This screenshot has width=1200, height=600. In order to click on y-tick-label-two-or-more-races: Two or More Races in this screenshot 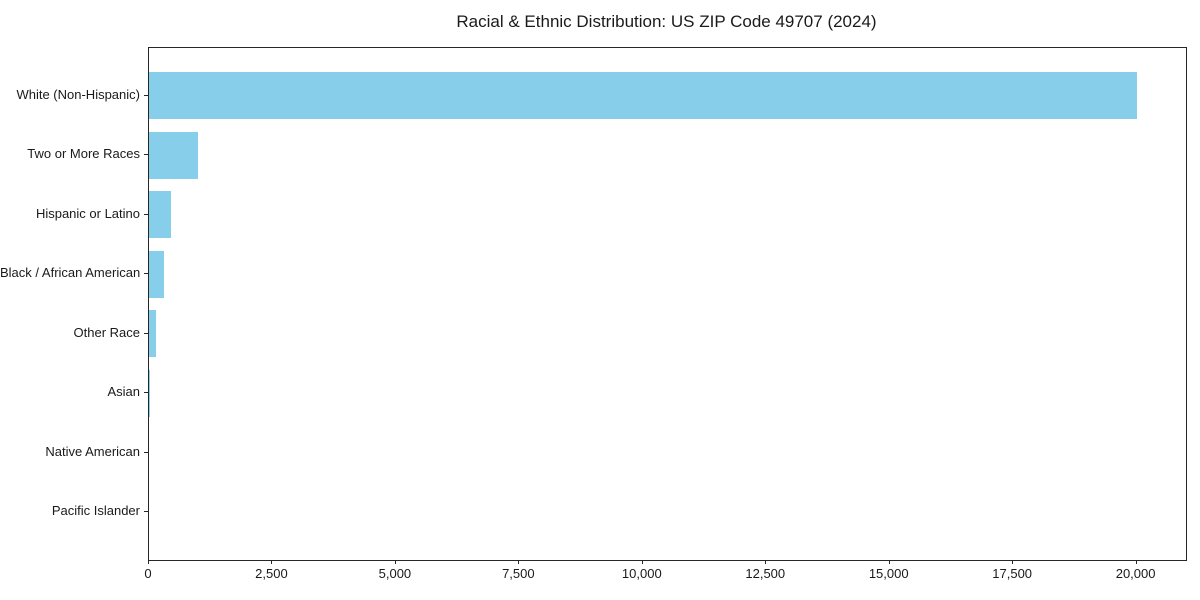, I will do `click(83, 154)`.